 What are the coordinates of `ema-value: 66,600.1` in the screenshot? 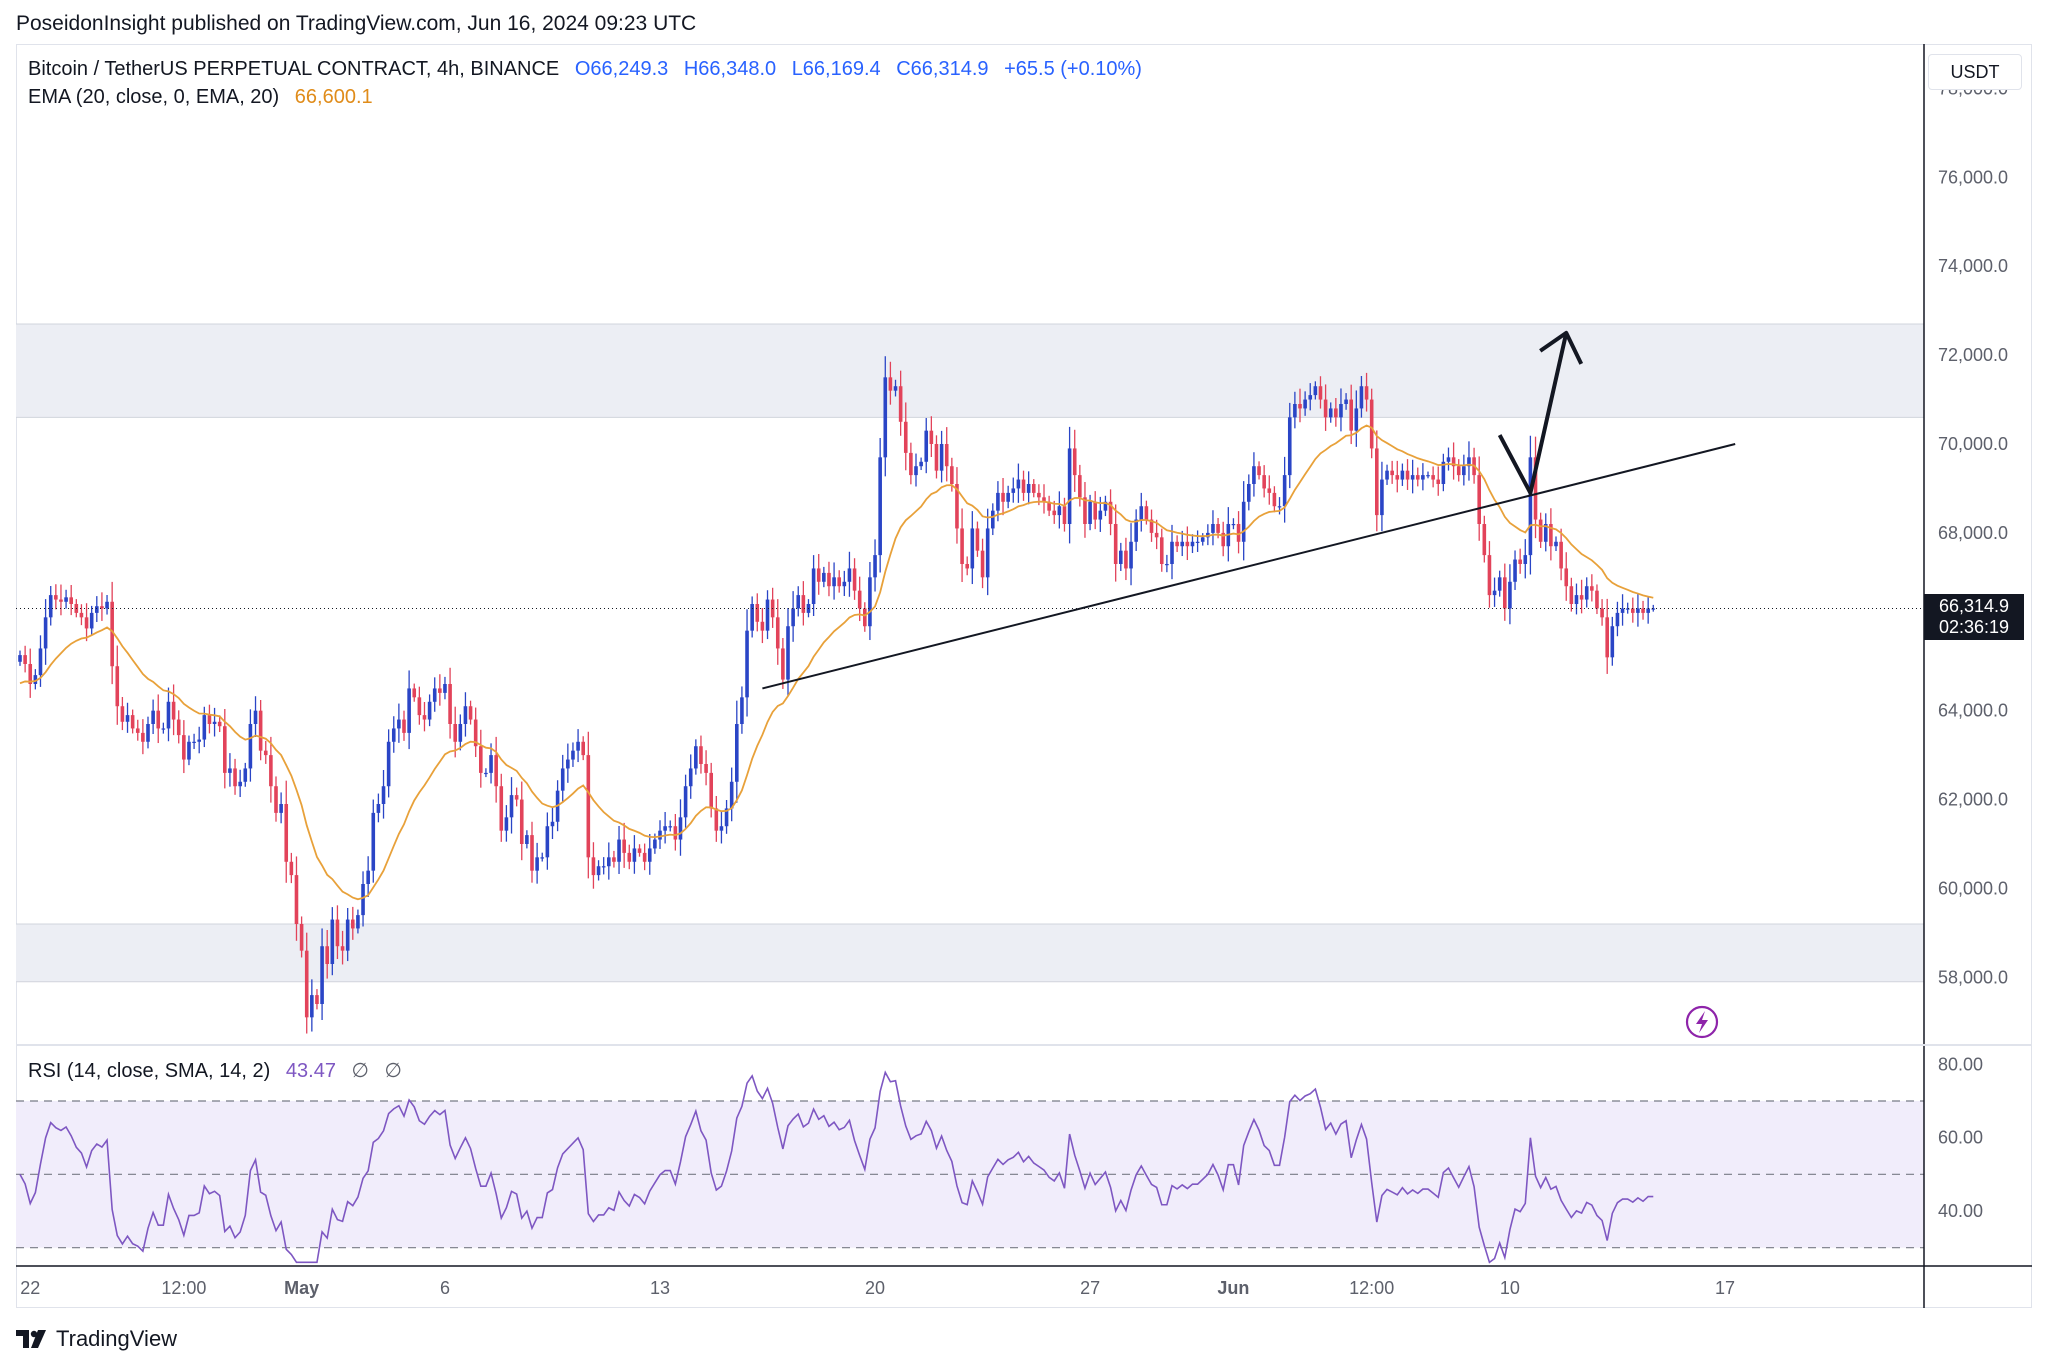 It's located at (333, 97).